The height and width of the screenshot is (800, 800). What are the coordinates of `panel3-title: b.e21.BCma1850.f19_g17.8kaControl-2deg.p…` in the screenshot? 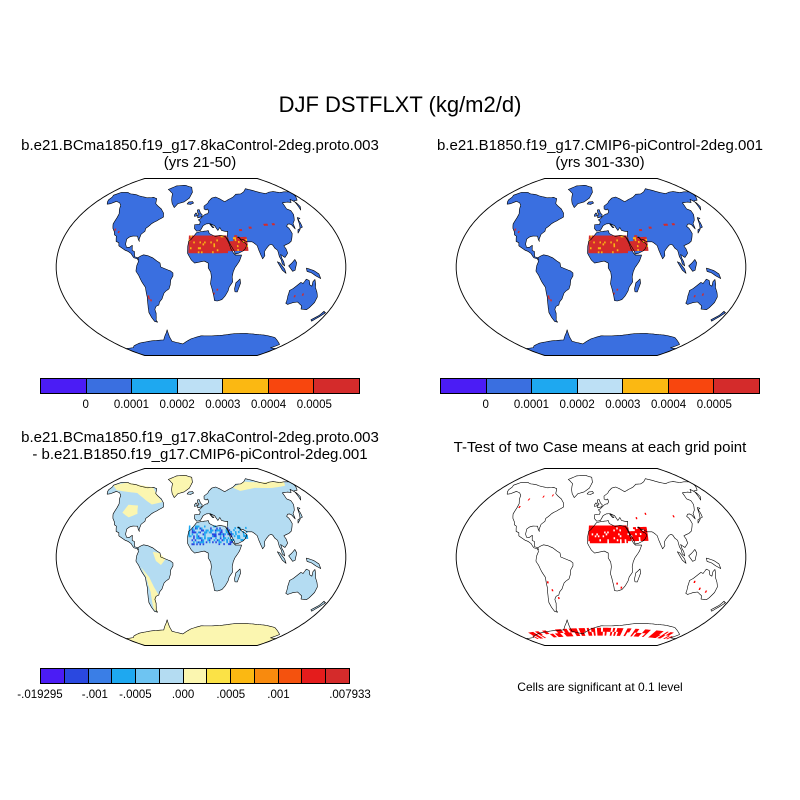 It's located at (200, 446).